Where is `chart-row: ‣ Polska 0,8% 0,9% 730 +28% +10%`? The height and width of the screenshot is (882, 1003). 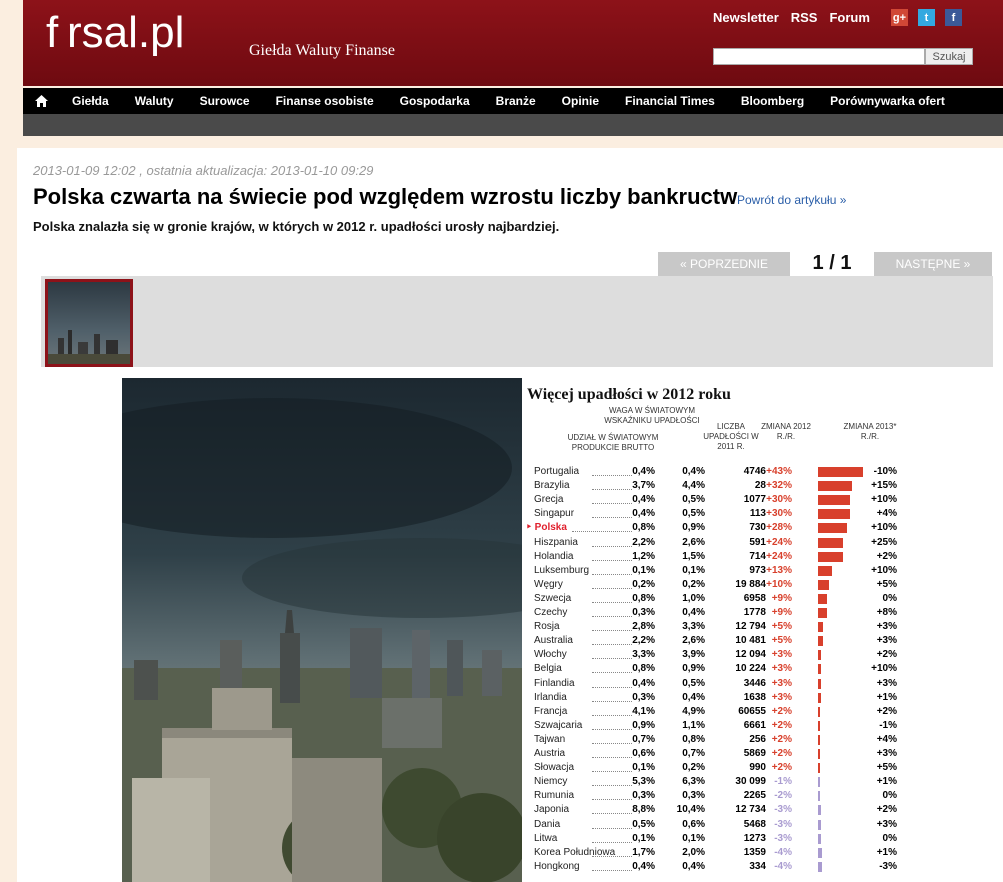
chart-row: ‣ Polska 0,8% 0,9% 730 +28% +10% is located at coordinates (712, 529).